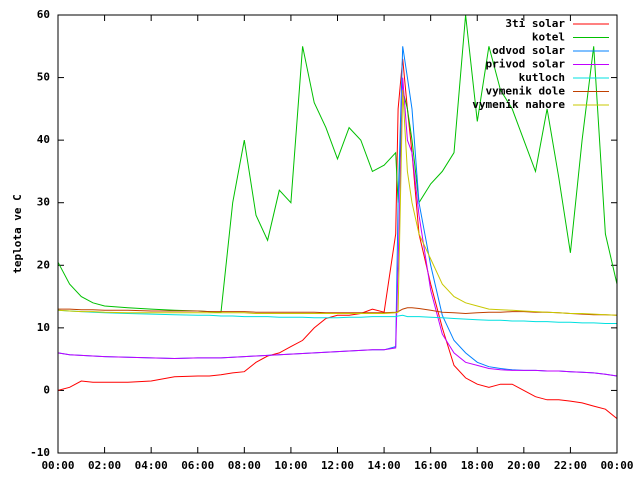 The width and height of the screenshot is (640, 480). Describe the element at coordinates (290, 465) in the screenshot. I see `x-tick-label: 10:00` at that location.